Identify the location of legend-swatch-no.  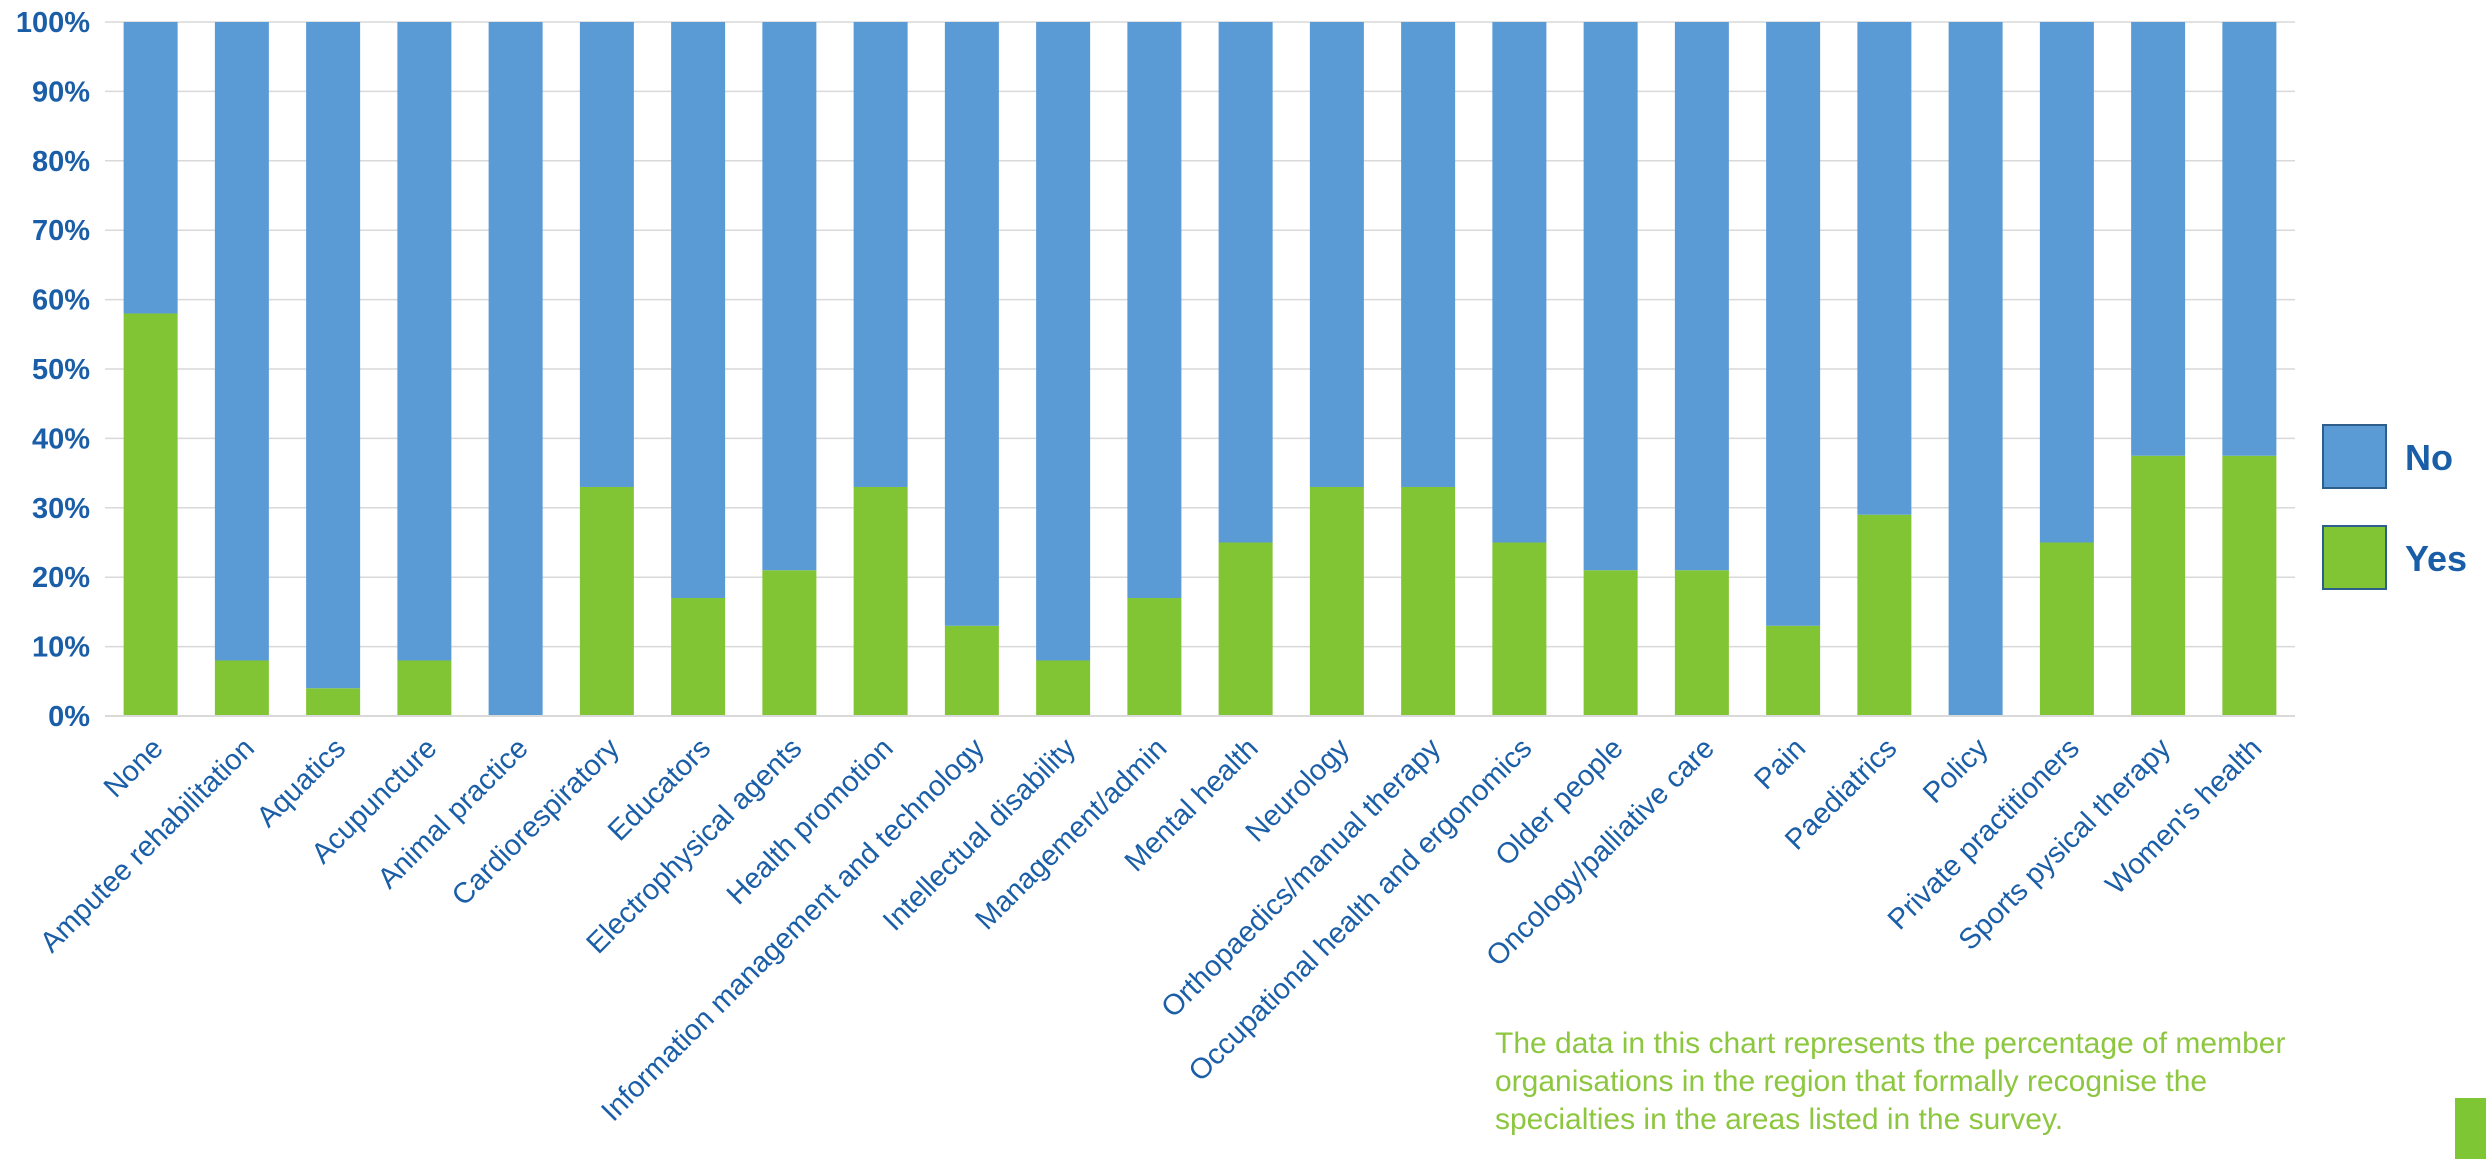
(2354, 456).